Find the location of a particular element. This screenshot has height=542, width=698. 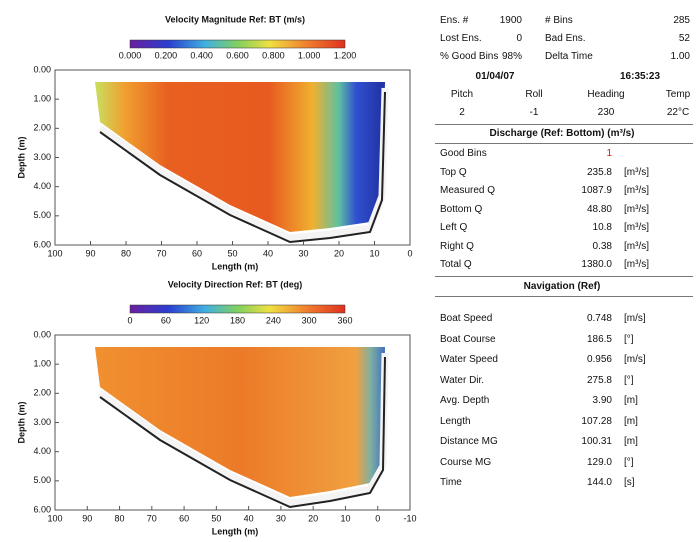

summary-value: 1900 is located at coordinates (510, 20).